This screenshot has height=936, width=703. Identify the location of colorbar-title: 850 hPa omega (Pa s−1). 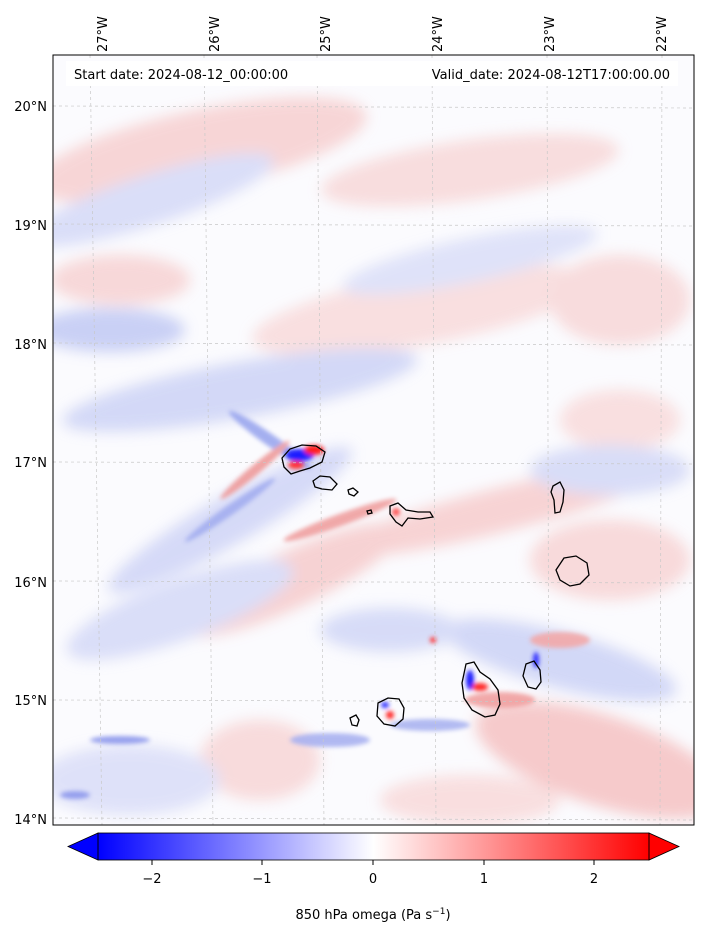
(372, 915).